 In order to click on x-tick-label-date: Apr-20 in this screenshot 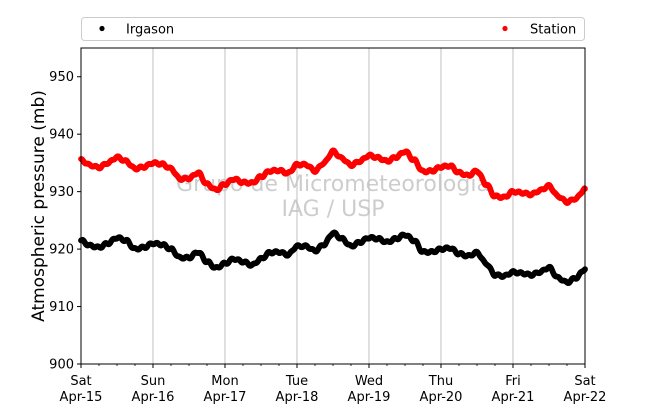, I will do `click(441, 397)`.